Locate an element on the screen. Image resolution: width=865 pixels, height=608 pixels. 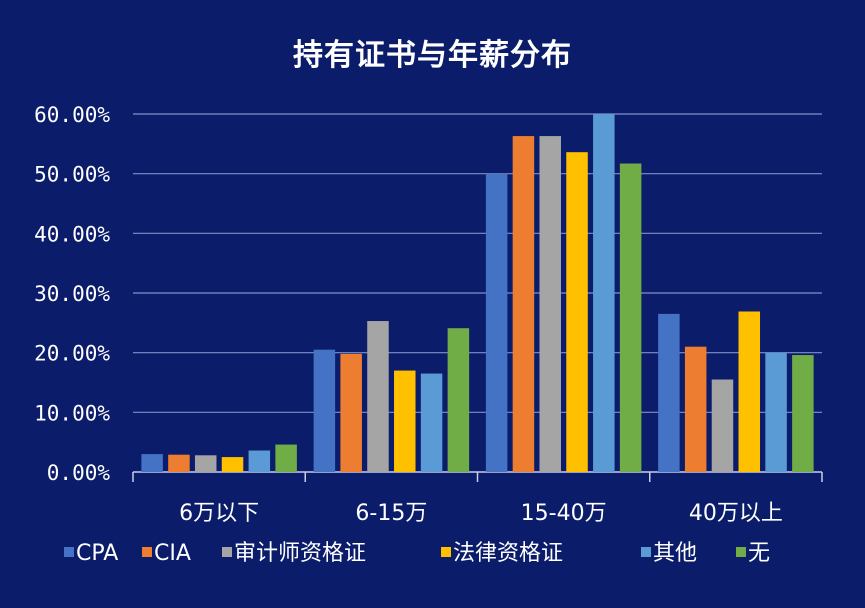
y-tick-label: 50.00% is located at coordinates (72, 175).